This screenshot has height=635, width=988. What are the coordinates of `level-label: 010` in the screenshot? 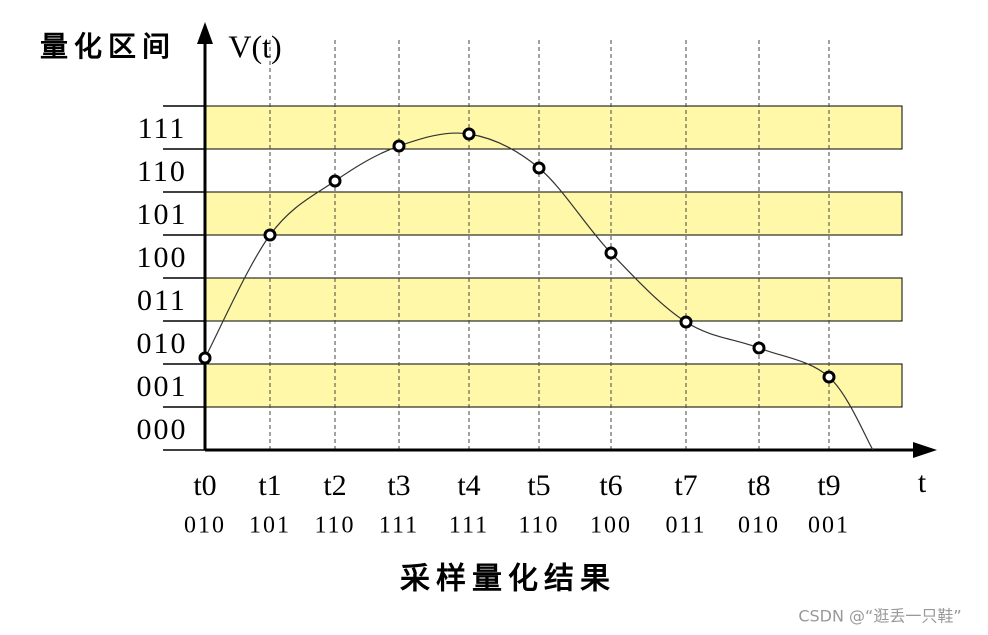 It's located at (162, 343).